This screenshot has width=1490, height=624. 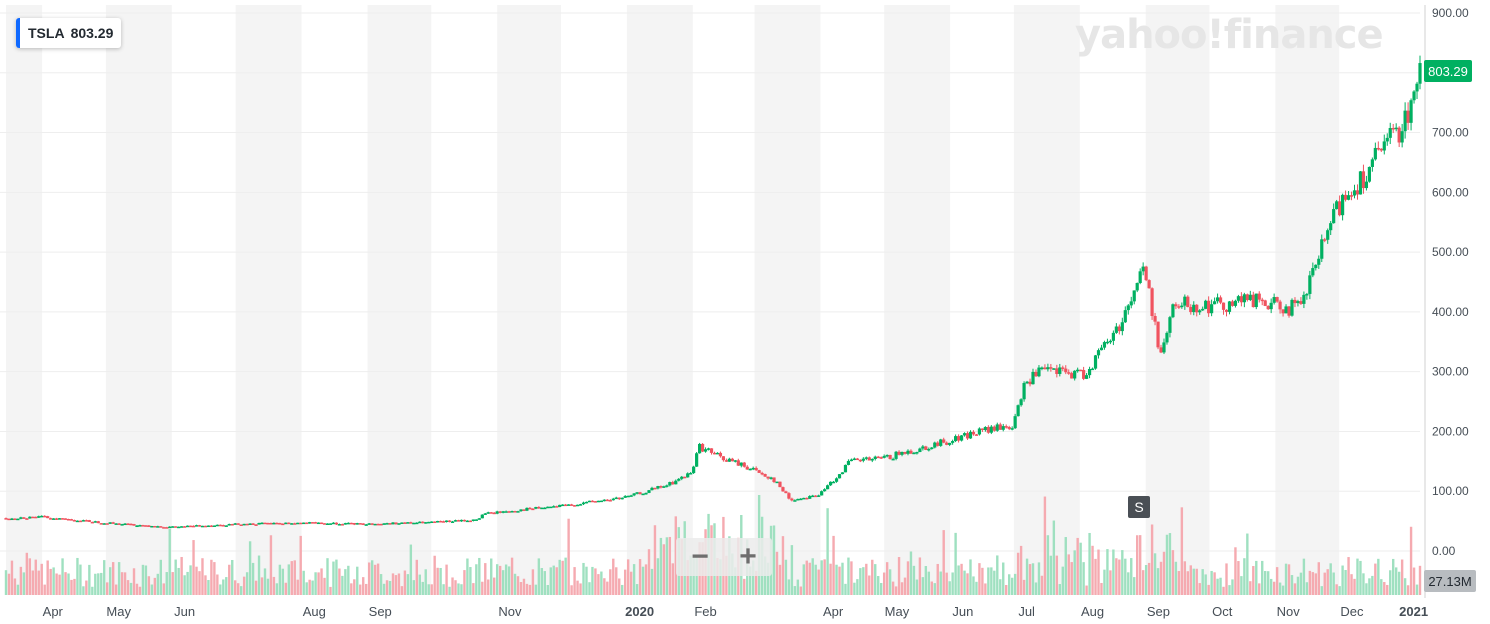 What do you see at coordinates (1229, 35) in the screenshot?
I see `yahoo-finance-logo: yahoo!finance` at bounding box center [1229, 35].